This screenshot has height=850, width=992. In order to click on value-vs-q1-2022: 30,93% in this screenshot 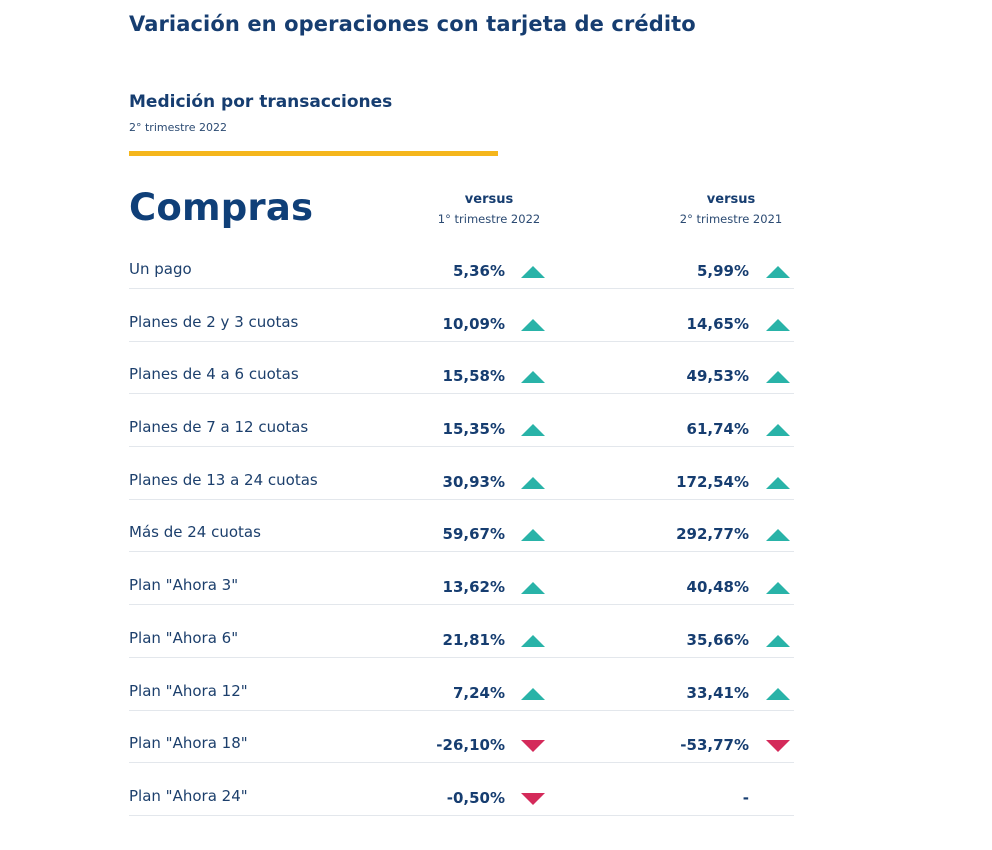, I will do `click(473, 481)`.